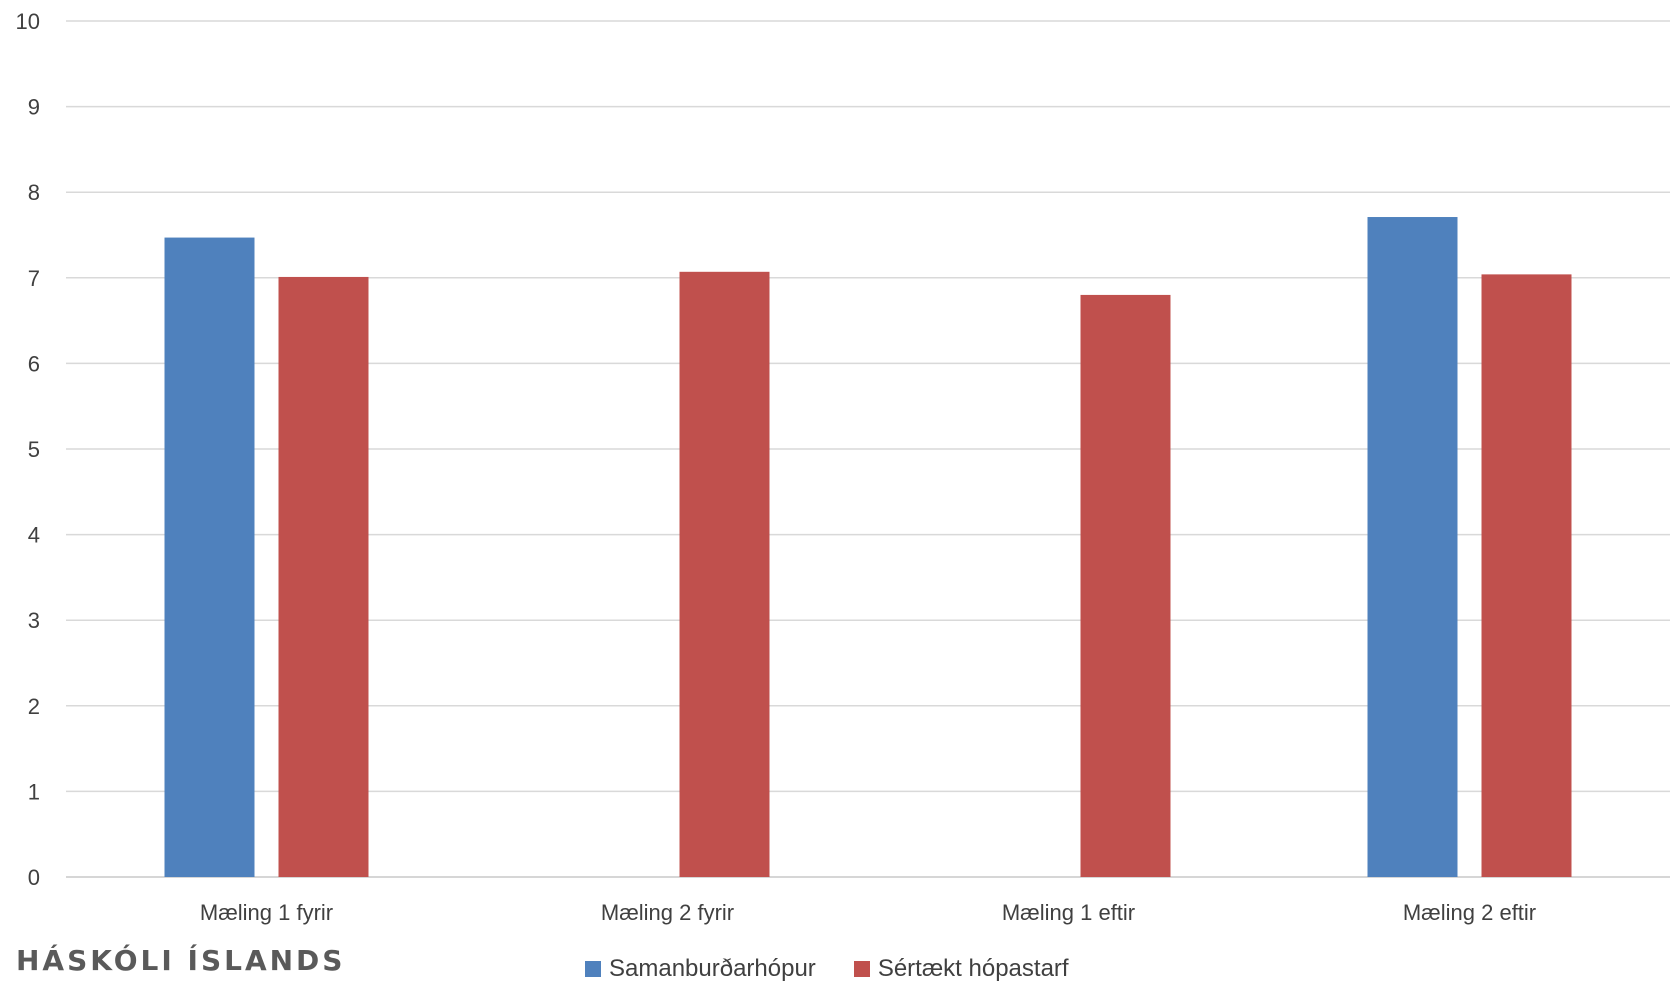 This screenshot has height=988, width=1670. Describe the element at coordinates (181, 960) in the screenshot. I see `university-logo: HÁSKÓLI ÍSLANDS` at that location.